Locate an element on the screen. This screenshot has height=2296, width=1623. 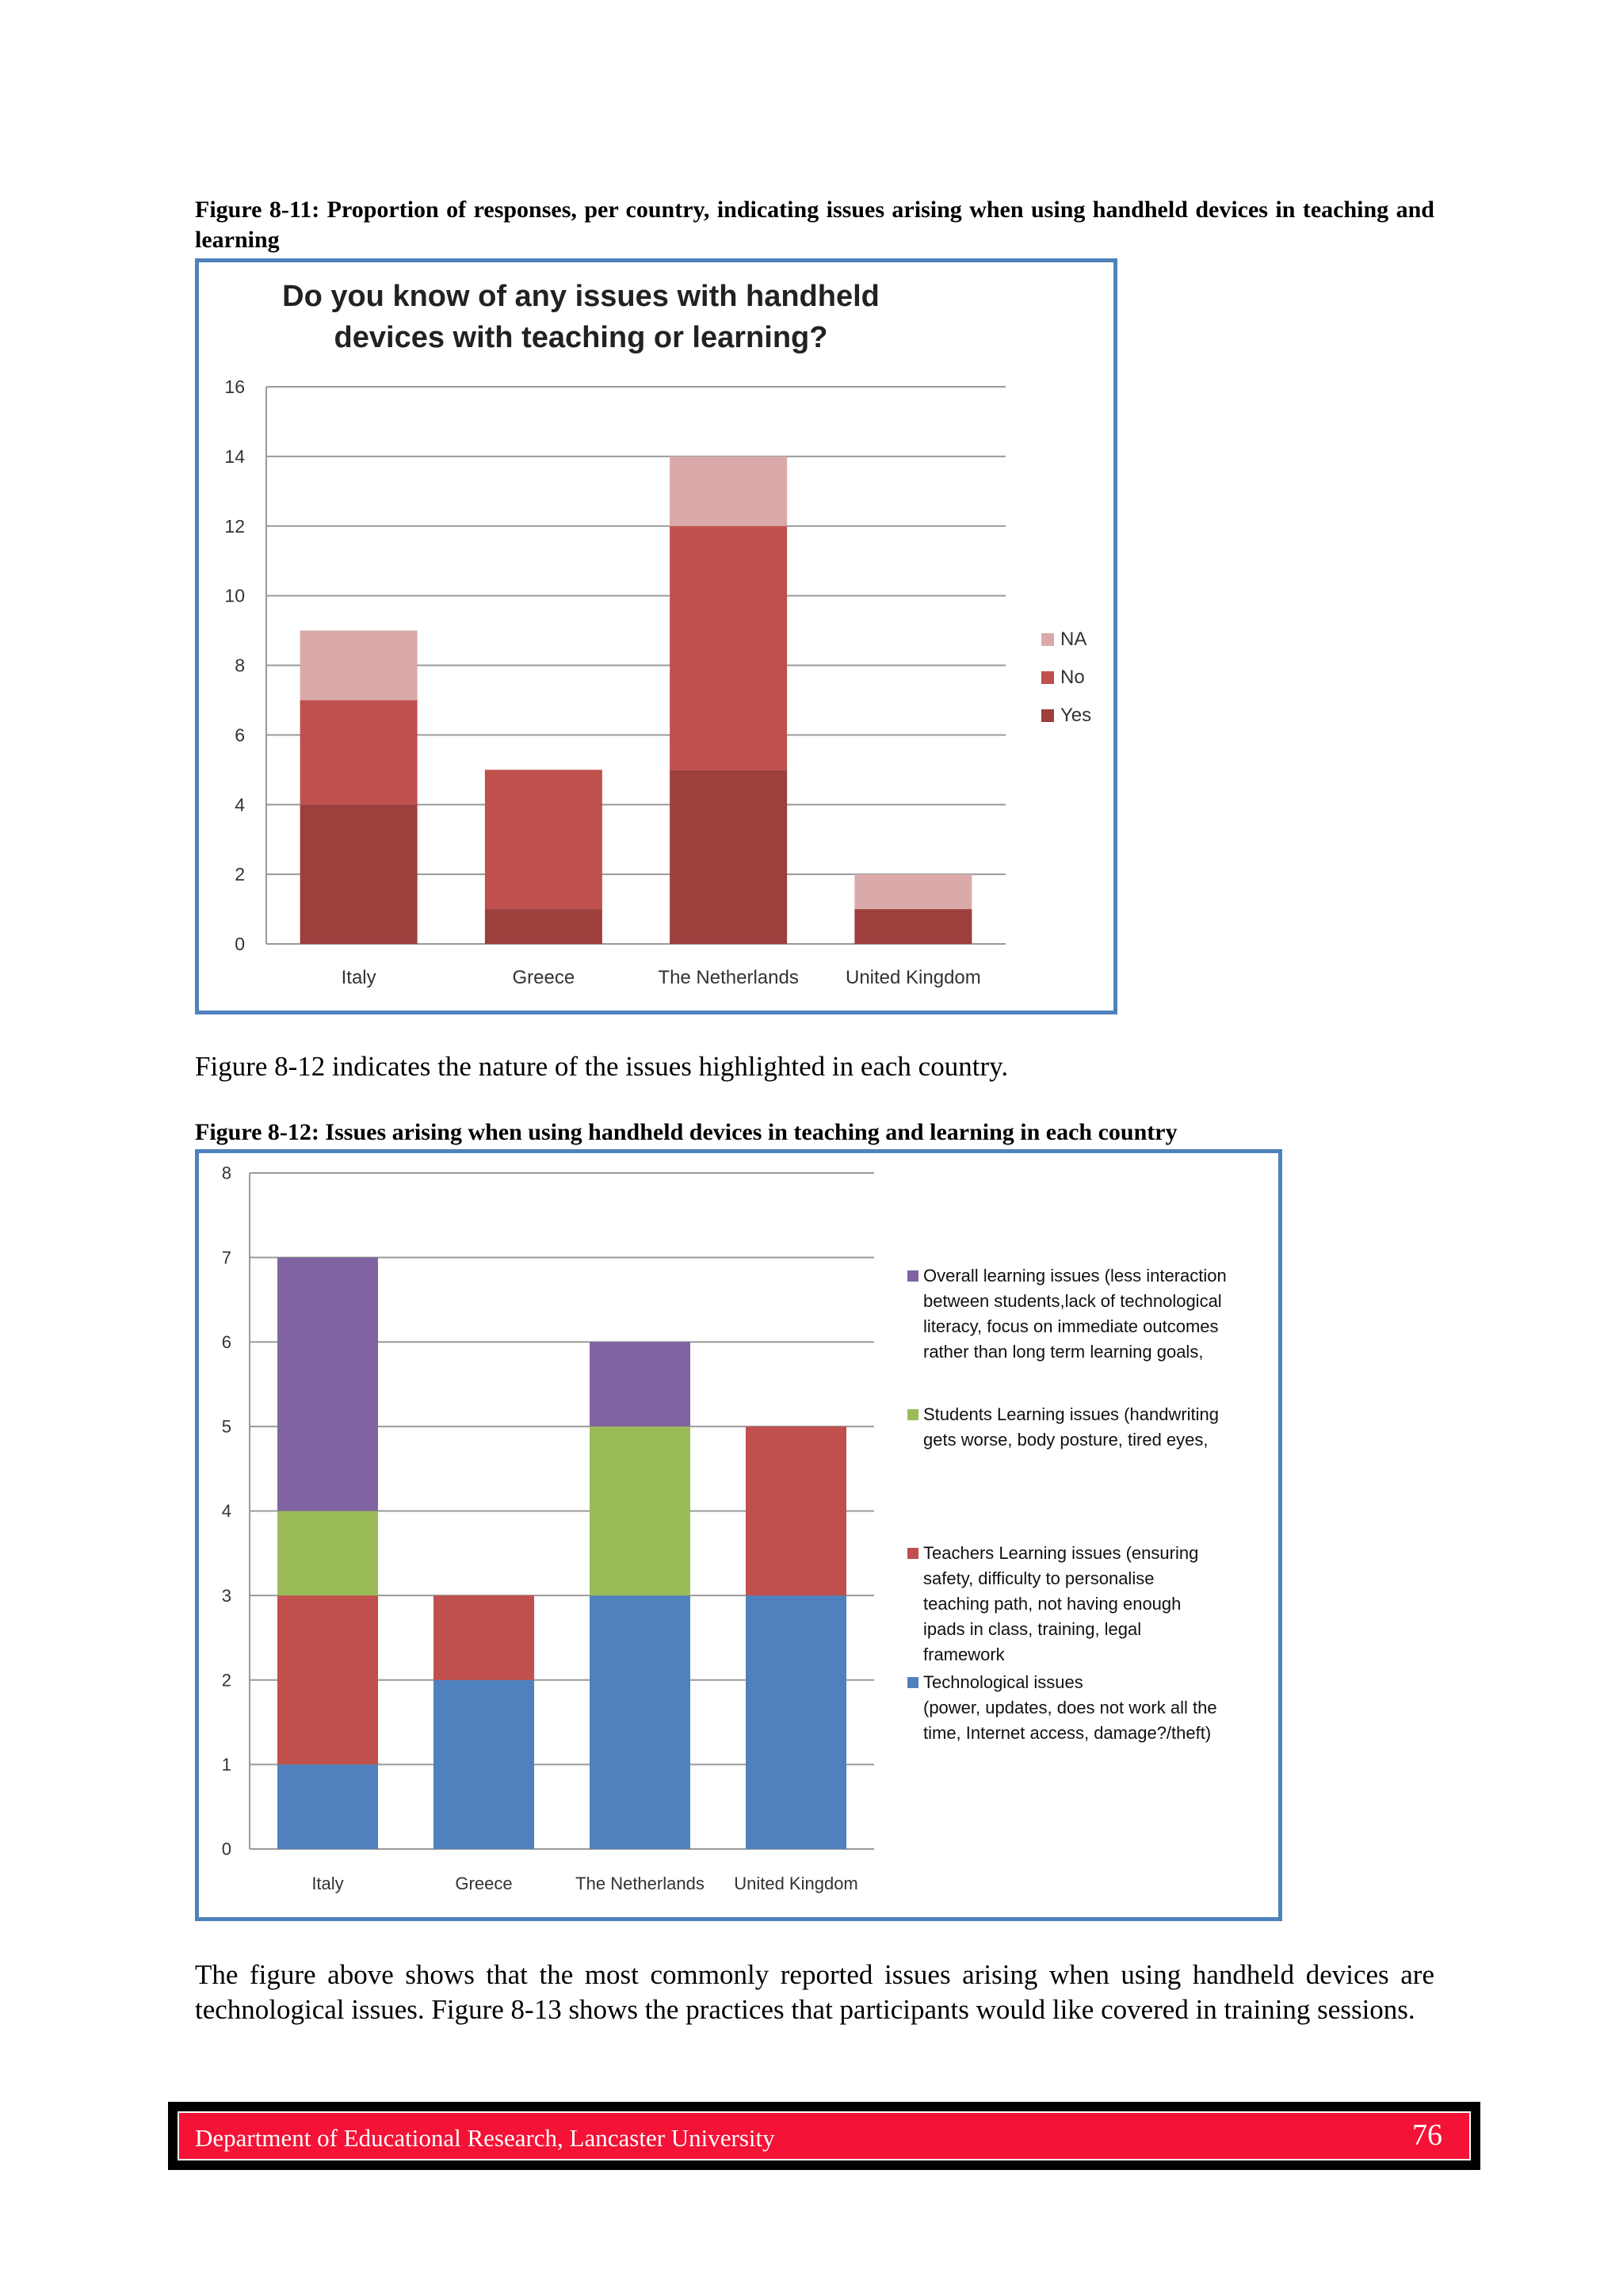
legend-label: ipads in class, training, legal is located at coordinates (1032, 1629).